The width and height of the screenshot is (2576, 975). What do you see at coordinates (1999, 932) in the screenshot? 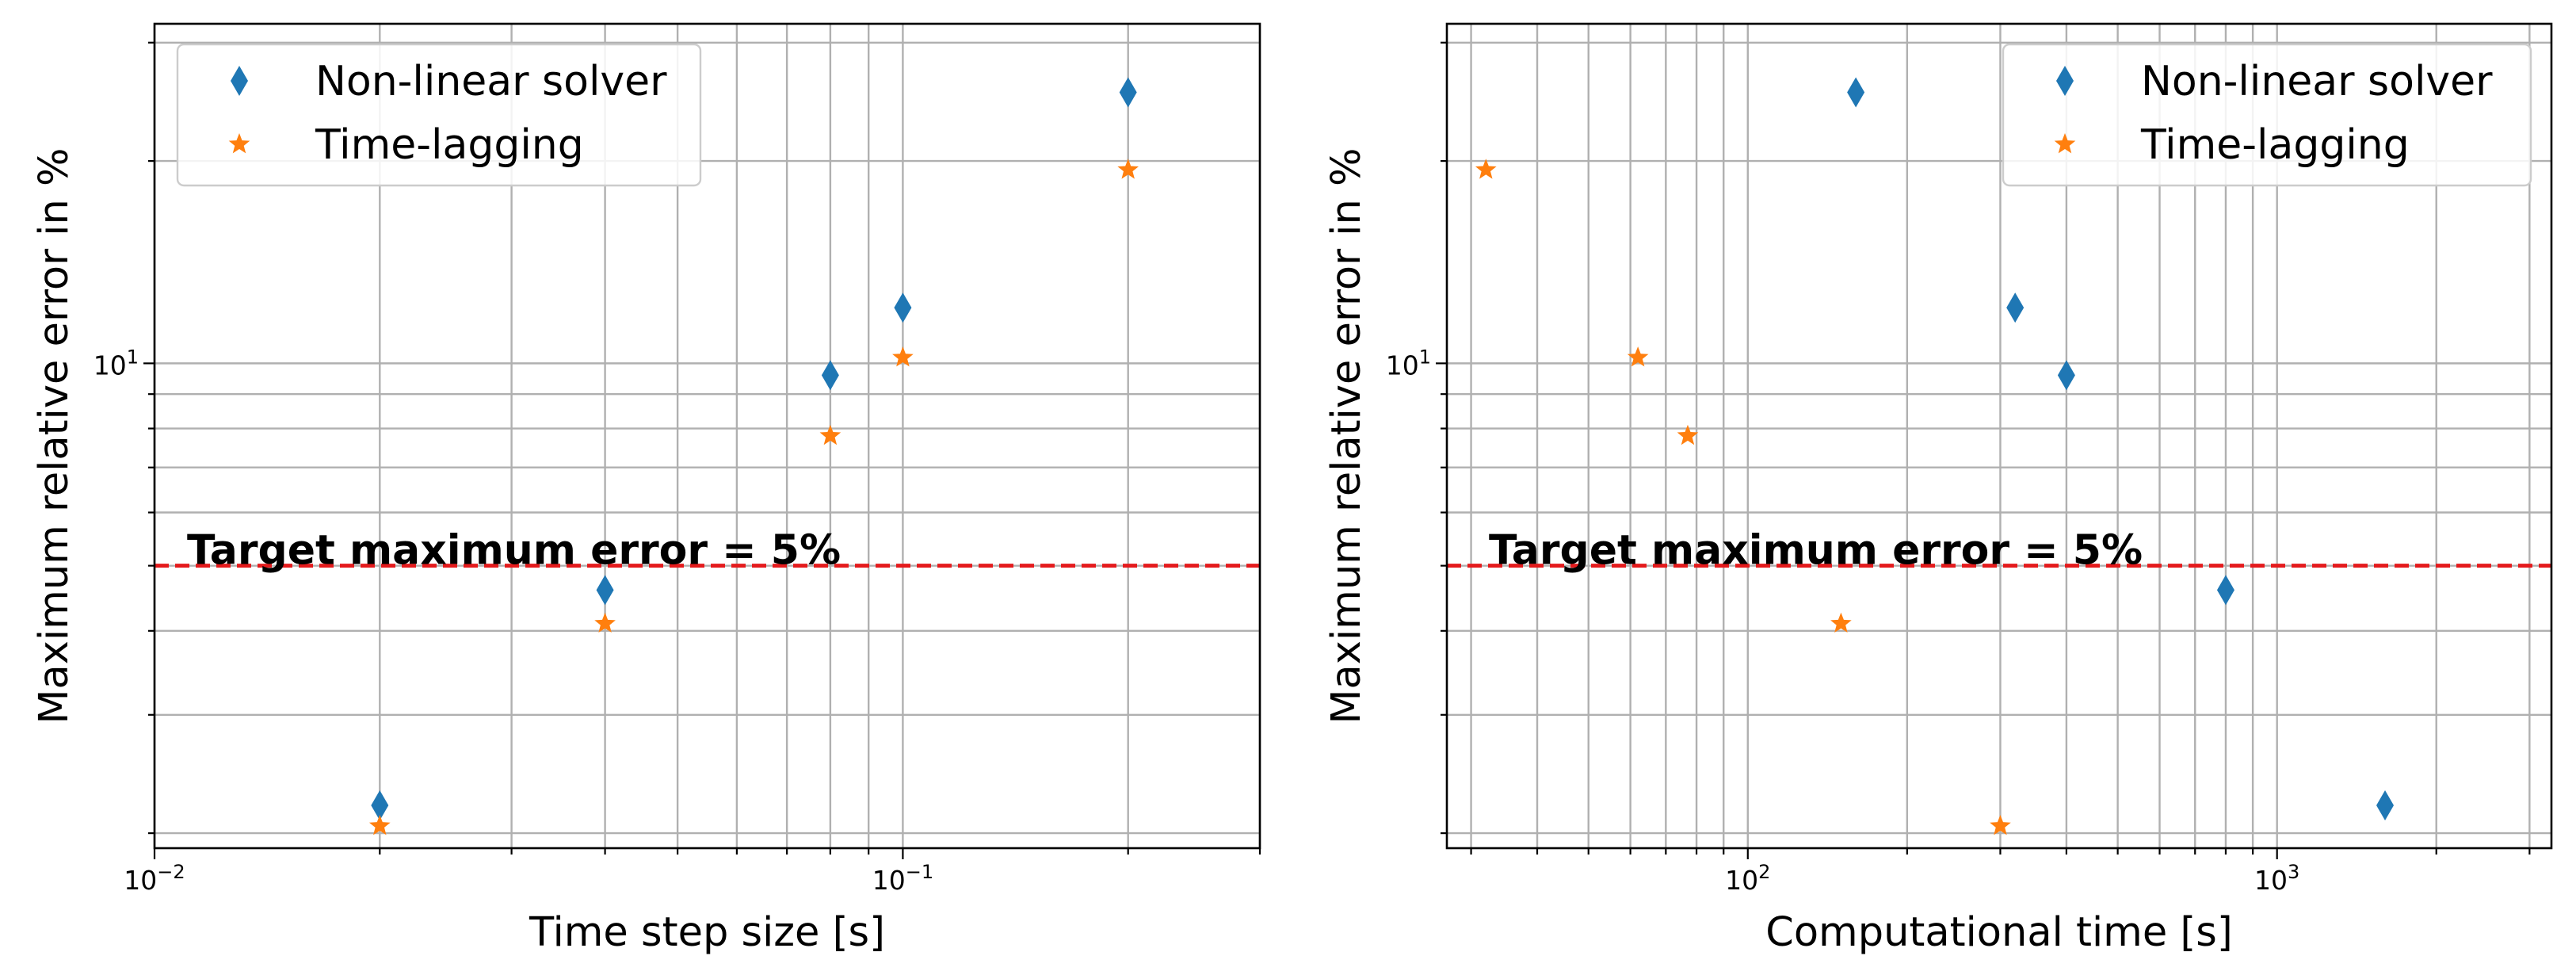
I see `x-axis-label: Computational time [s]` at bounding box center [1999, 932].